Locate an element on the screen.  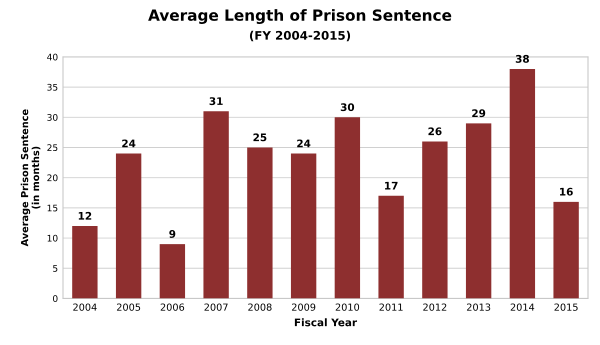
x-tick-label: 2009 is located at coordinates (304, 307).